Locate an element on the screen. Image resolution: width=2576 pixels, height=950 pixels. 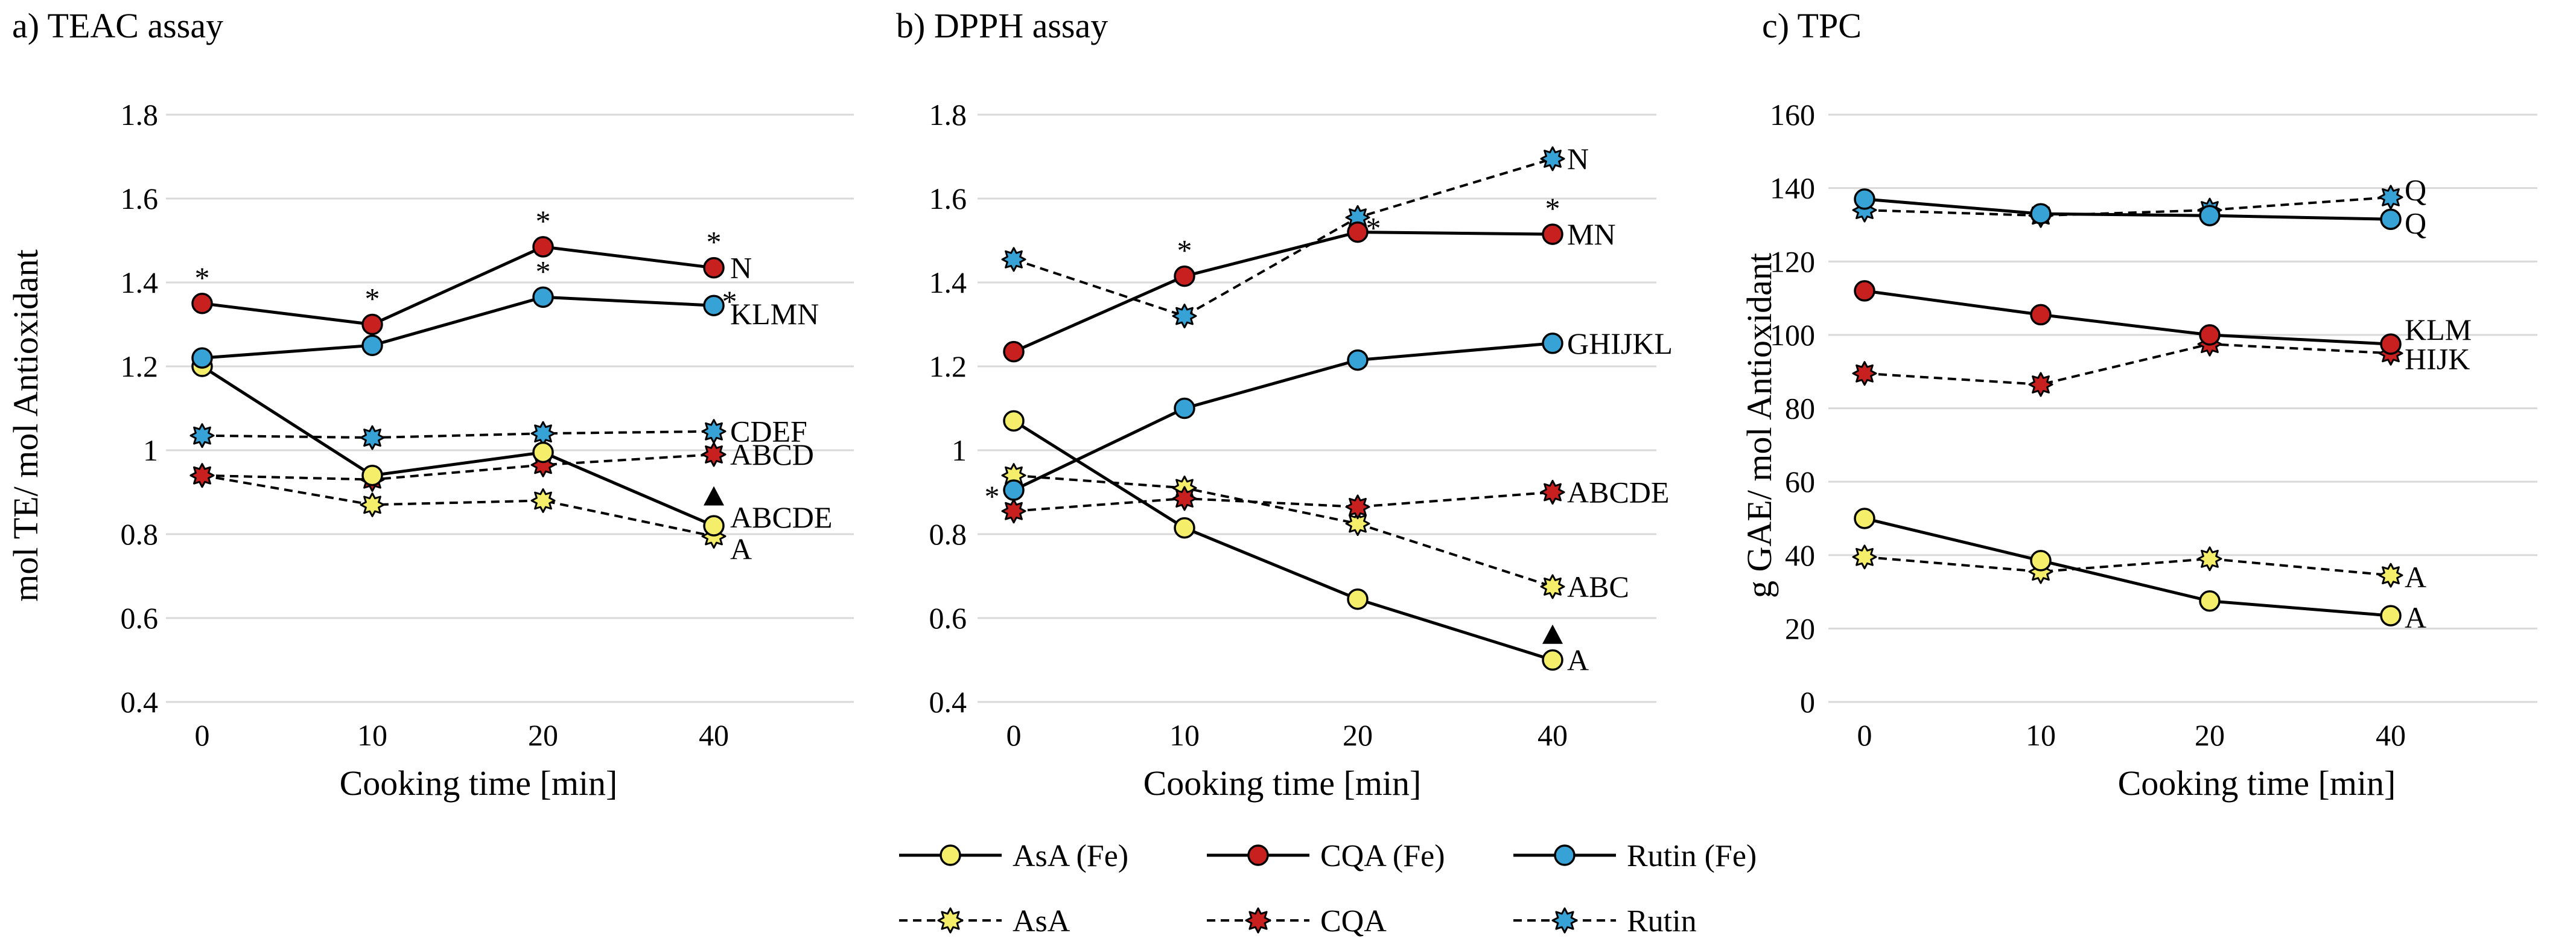
y-tick-label: 1.2 is located at coordinates (140, 366).